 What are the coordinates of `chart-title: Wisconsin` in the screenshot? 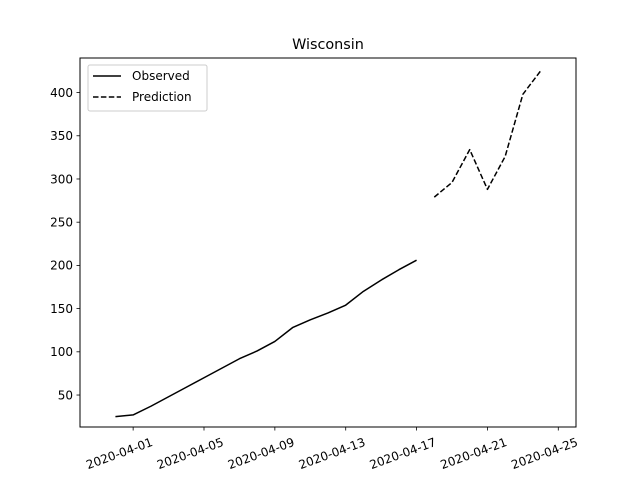 It's located at (328, 45).